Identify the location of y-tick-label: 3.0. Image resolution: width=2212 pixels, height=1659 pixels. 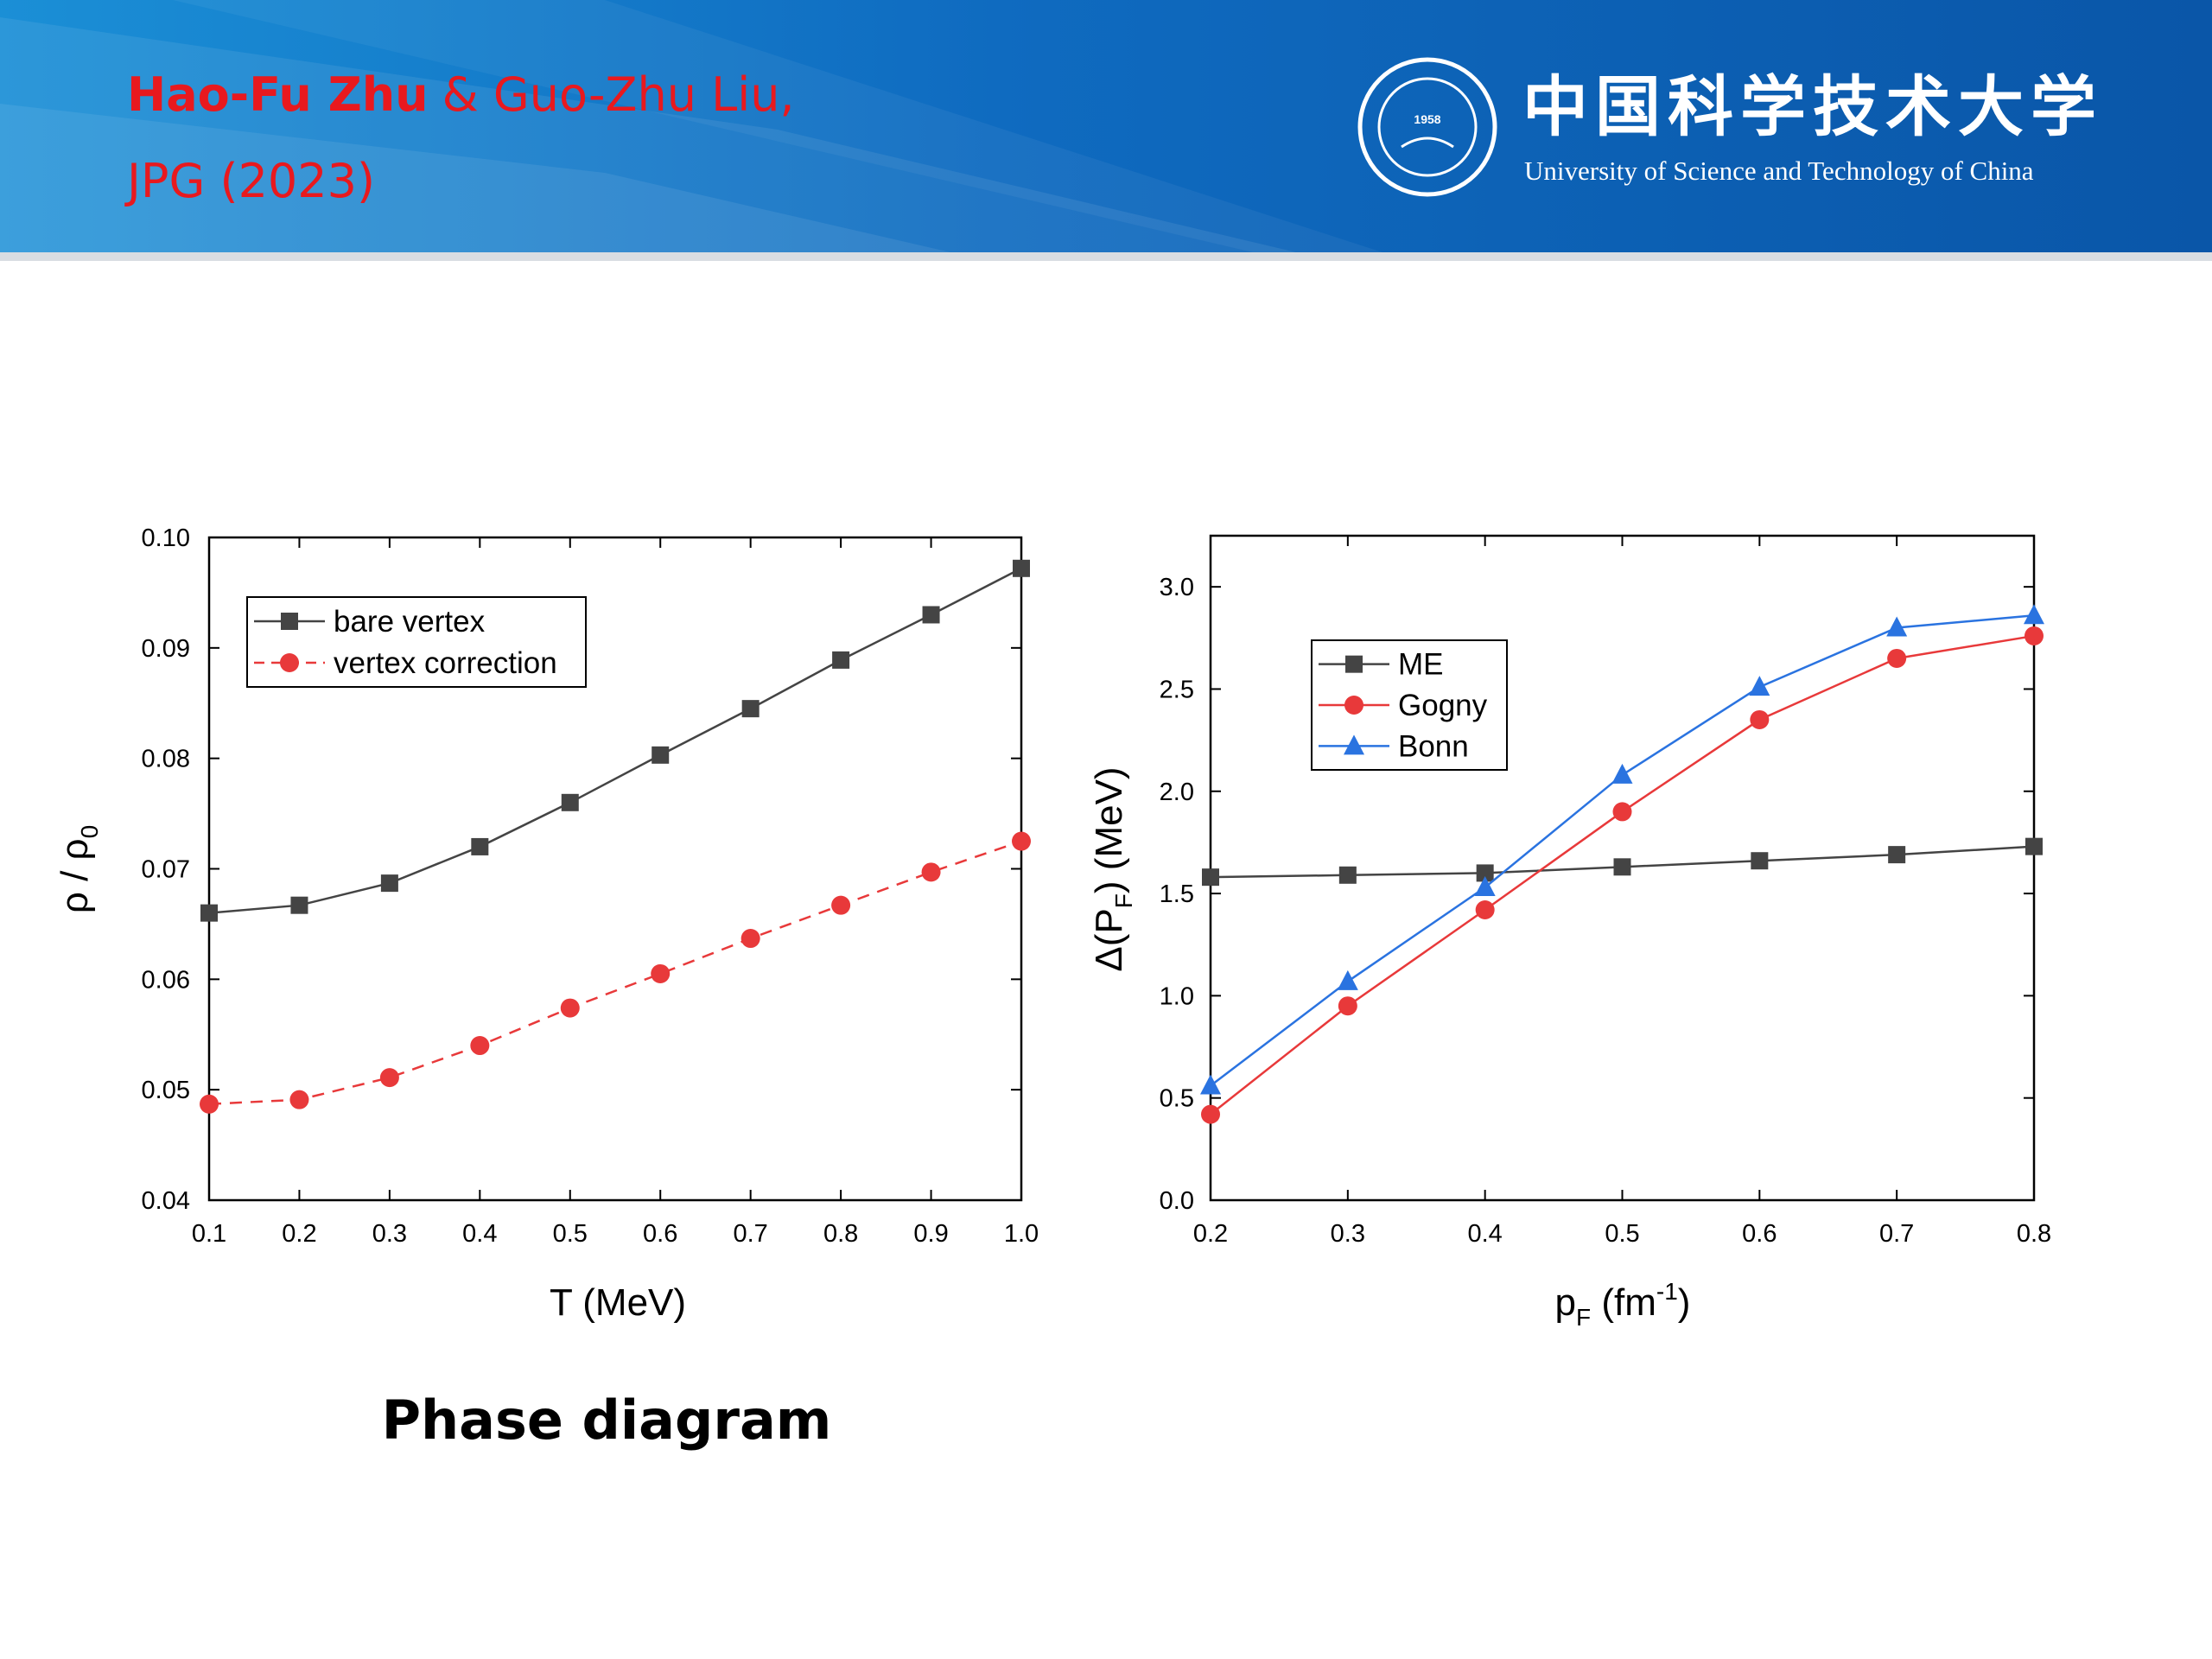
(1177, 587).